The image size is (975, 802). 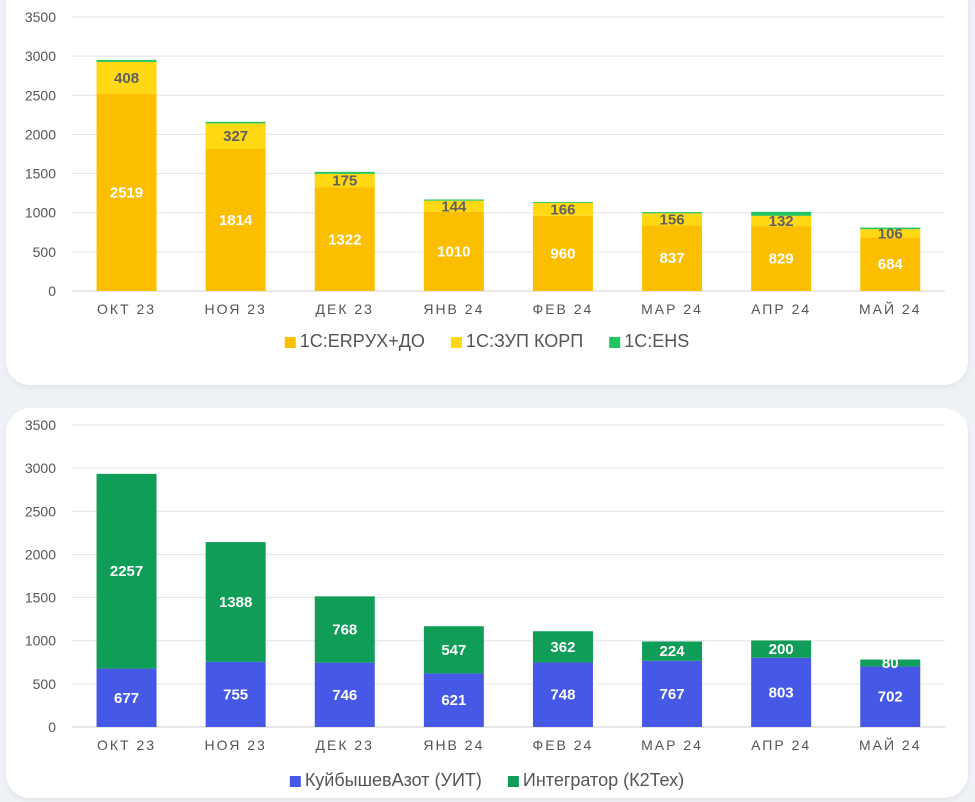 I want to click on data-label: 327, so click(x=235, y=136).